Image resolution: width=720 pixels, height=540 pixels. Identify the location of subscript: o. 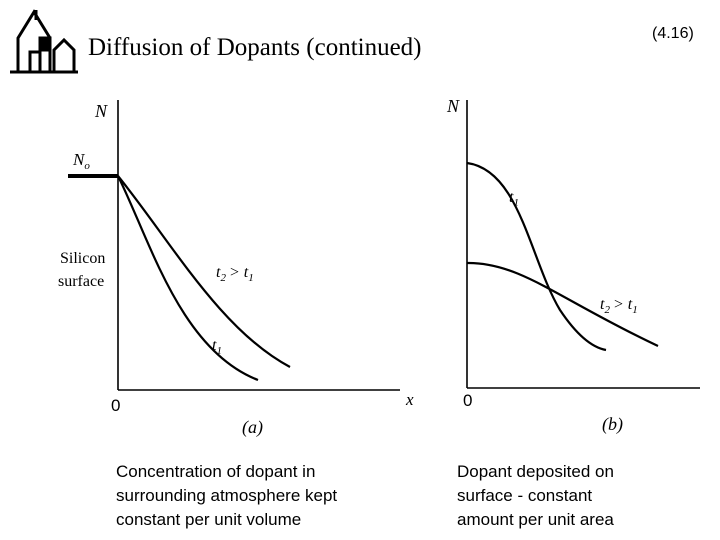
(87, 166).